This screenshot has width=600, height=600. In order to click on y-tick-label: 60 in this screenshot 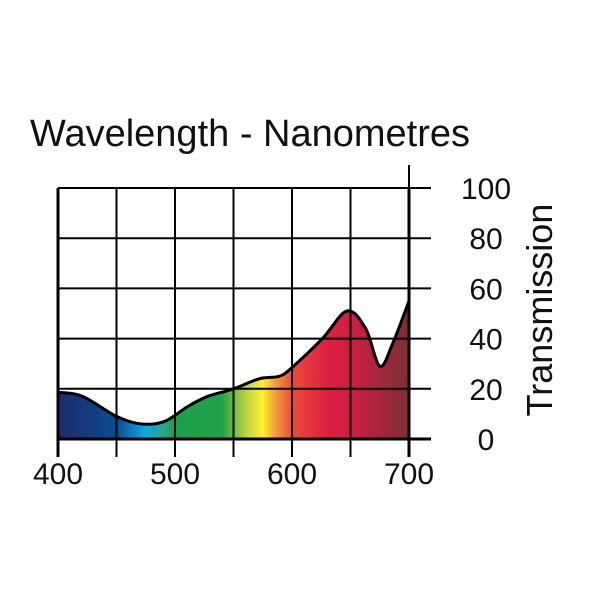, I will do `click(485, 289)`.